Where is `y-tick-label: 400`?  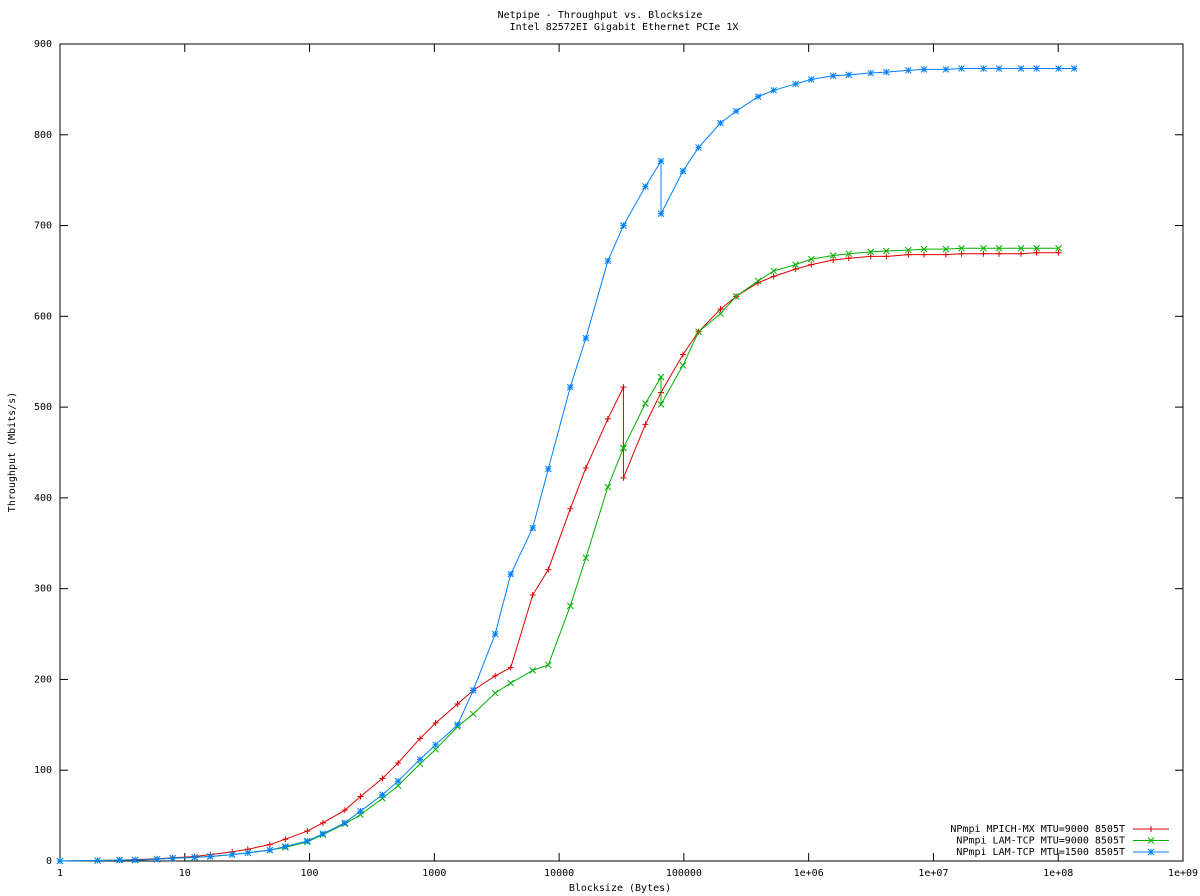
y-tick-label: 400 is located at coordinates (43, 498).